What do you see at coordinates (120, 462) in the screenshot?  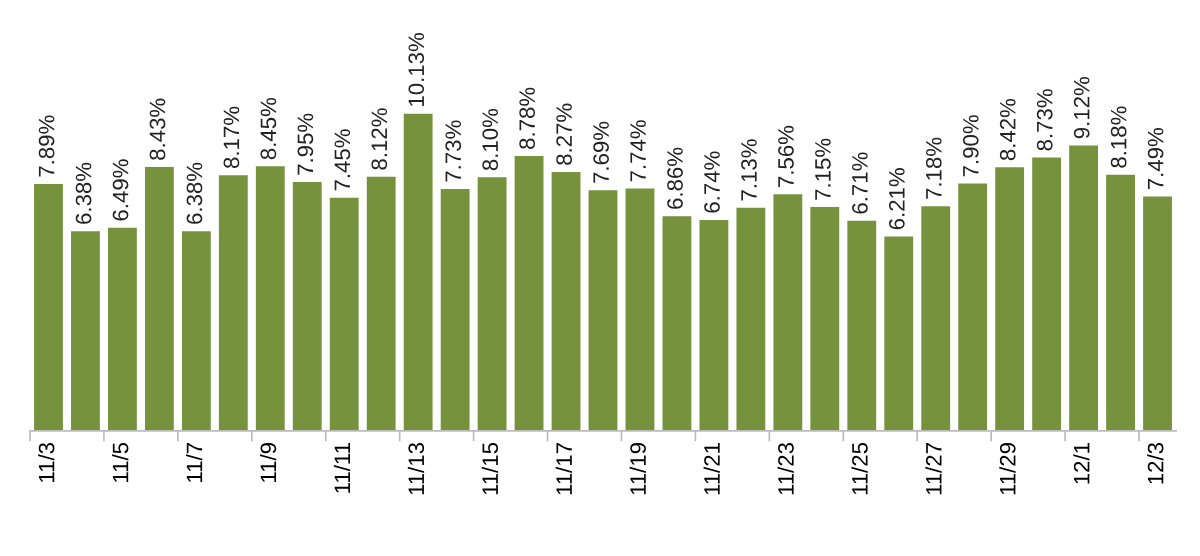 I see `x-tick-label: 11/5` at bounding box center [120, 462].